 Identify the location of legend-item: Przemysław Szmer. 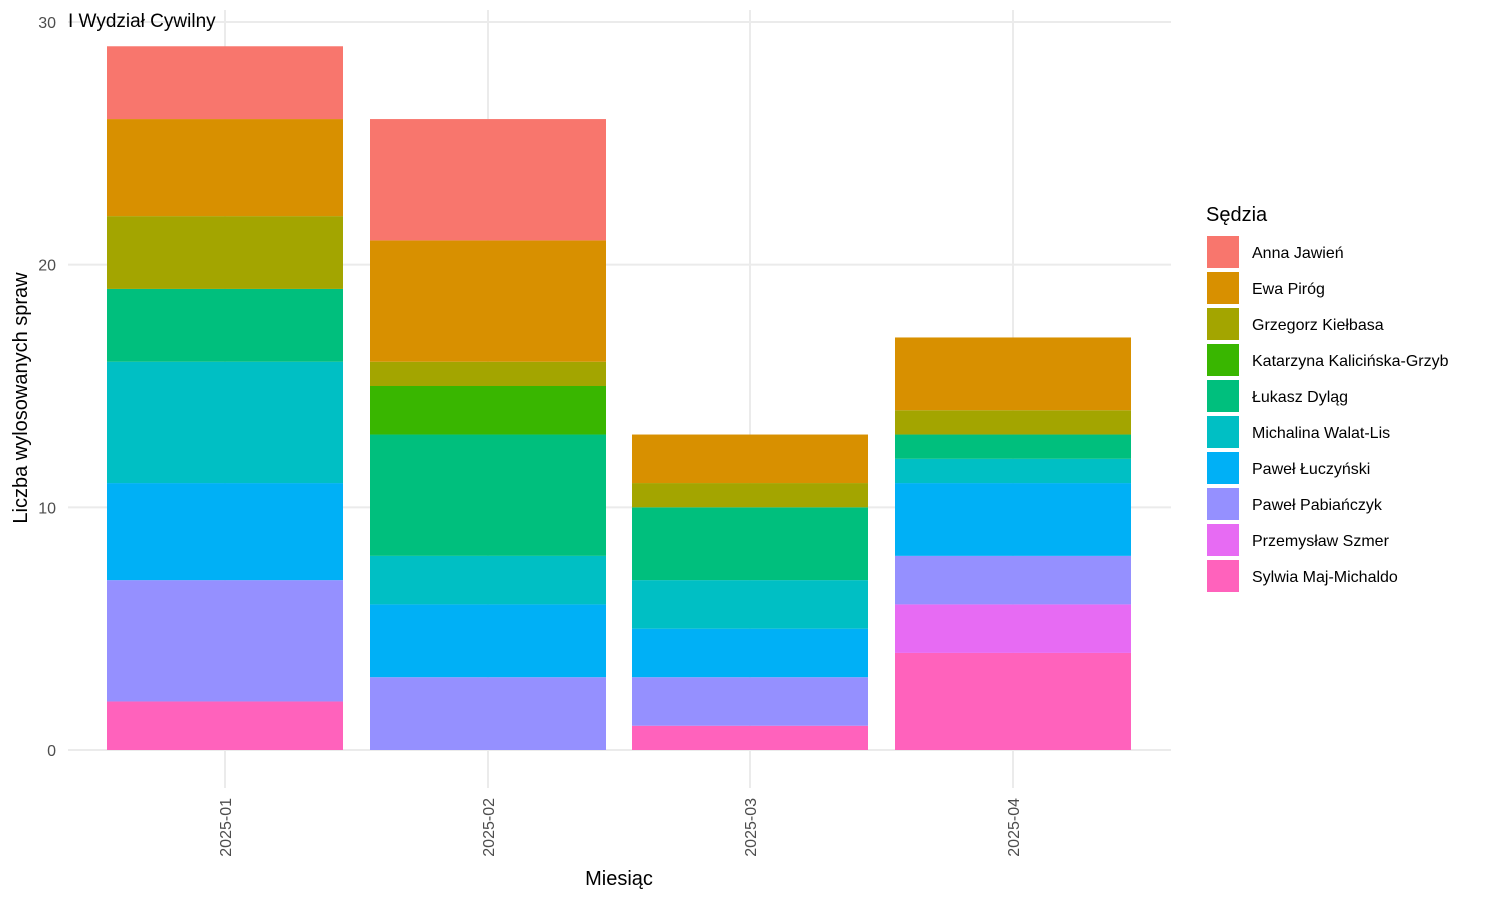
(1298, 540).